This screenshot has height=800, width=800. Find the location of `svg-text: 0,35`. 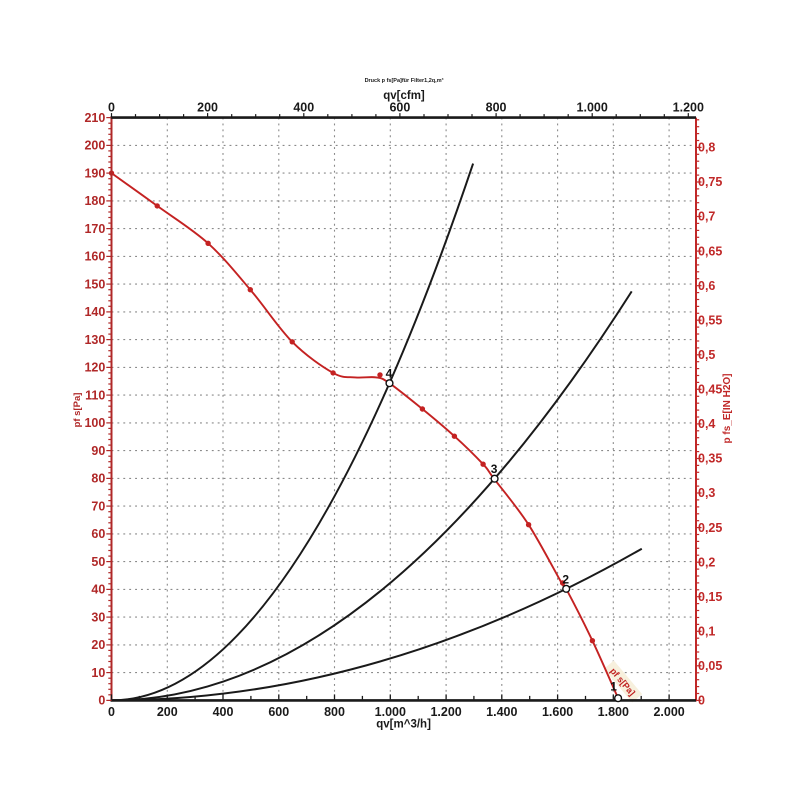

svg-text: 0,35 is located at coordinates (710, 459).